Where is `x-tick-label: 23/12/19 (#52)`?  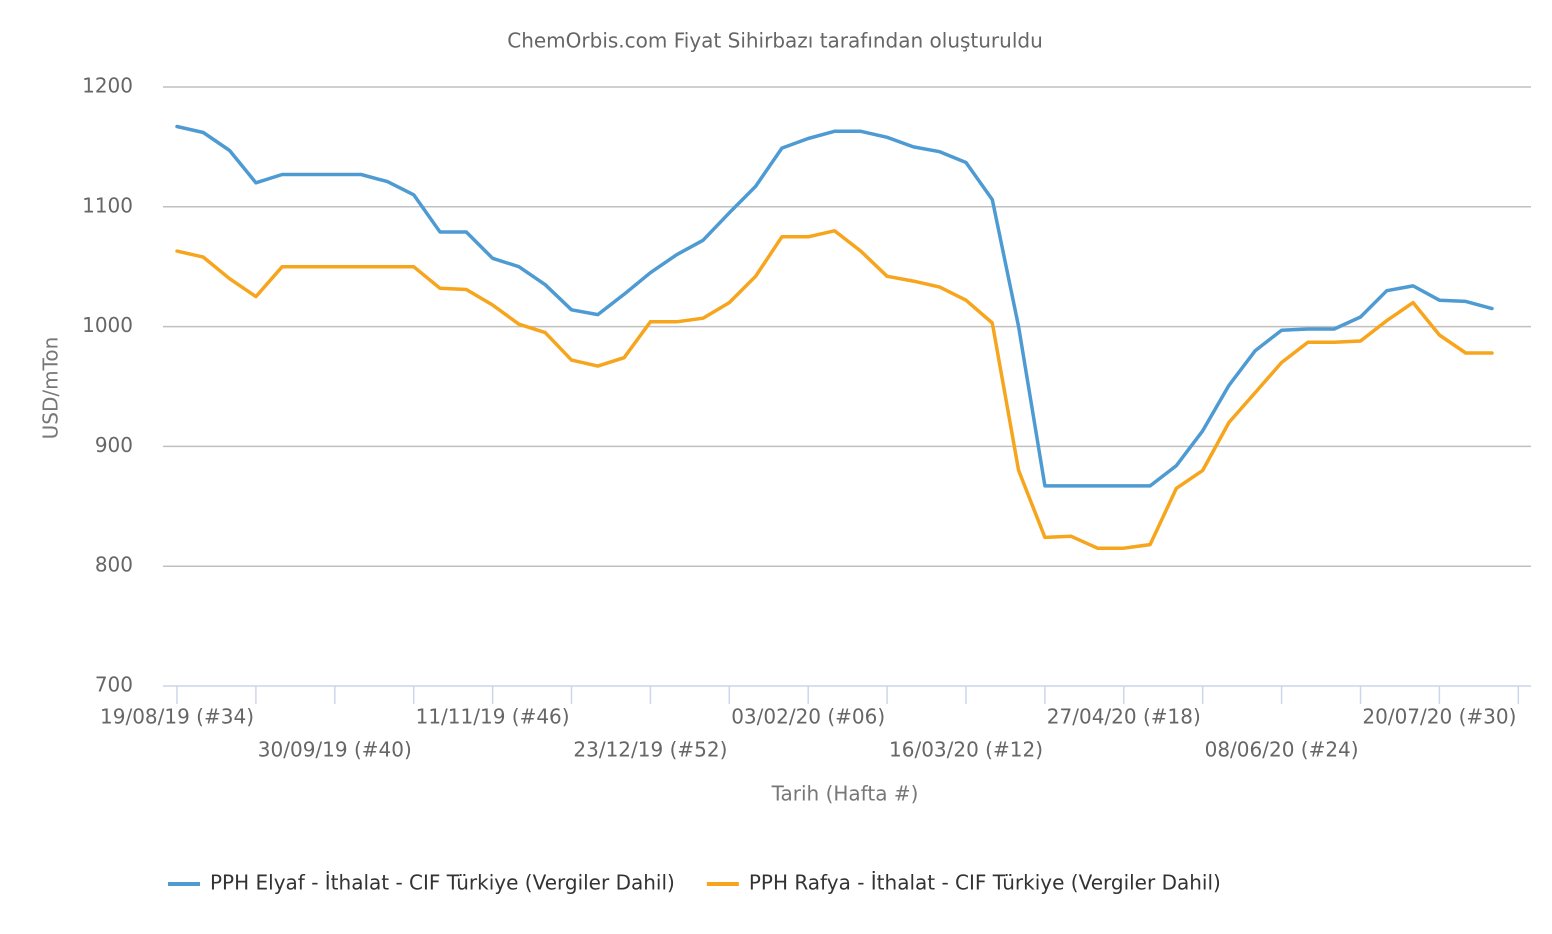 x-tick-label: 23/12/19 (#52) is located at coordinates (650, 750).